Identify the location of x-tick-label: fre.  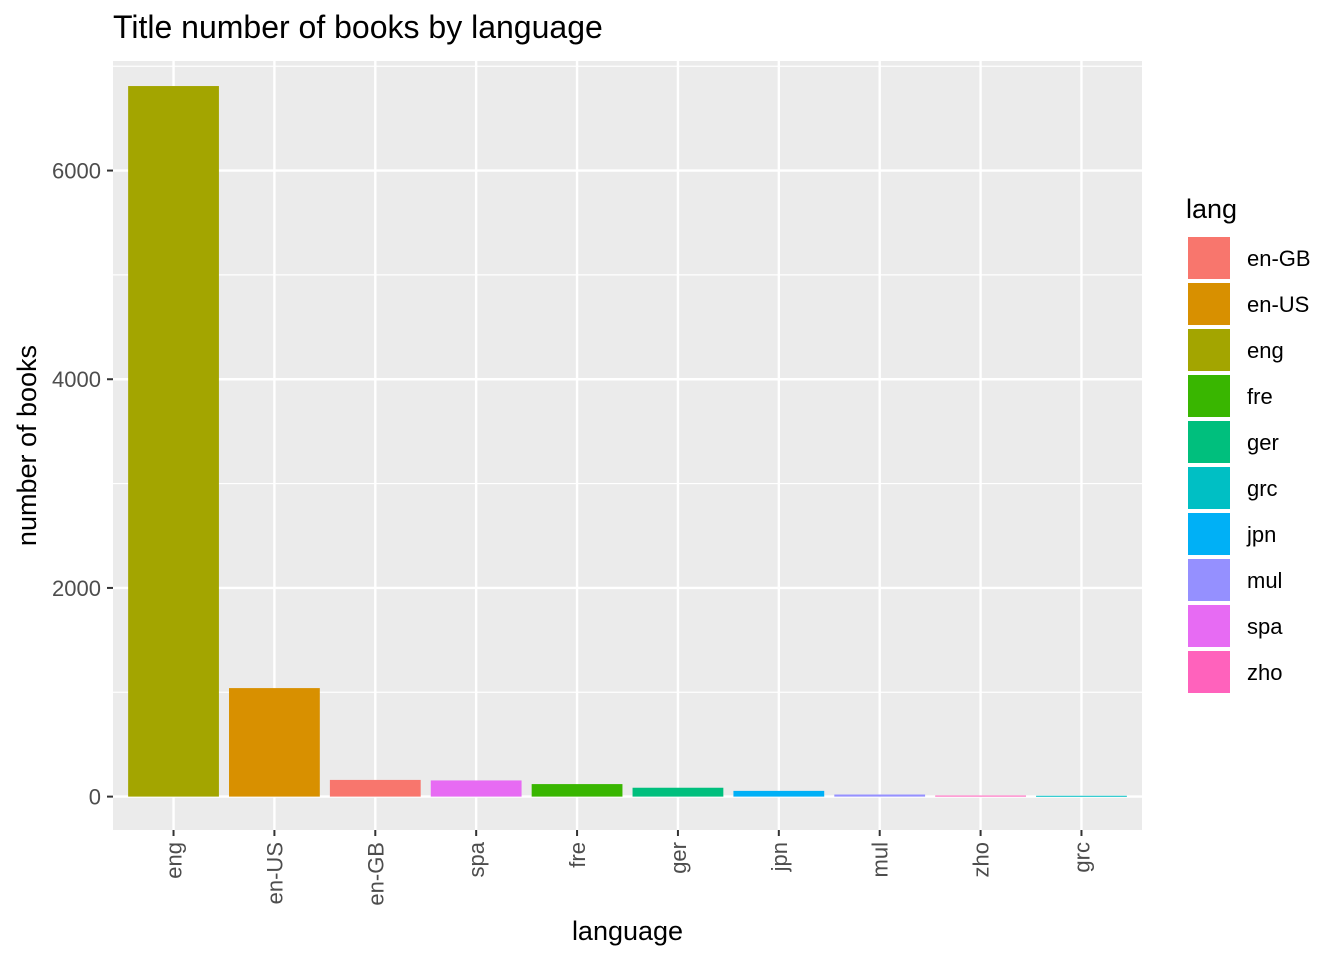
(577, 855).